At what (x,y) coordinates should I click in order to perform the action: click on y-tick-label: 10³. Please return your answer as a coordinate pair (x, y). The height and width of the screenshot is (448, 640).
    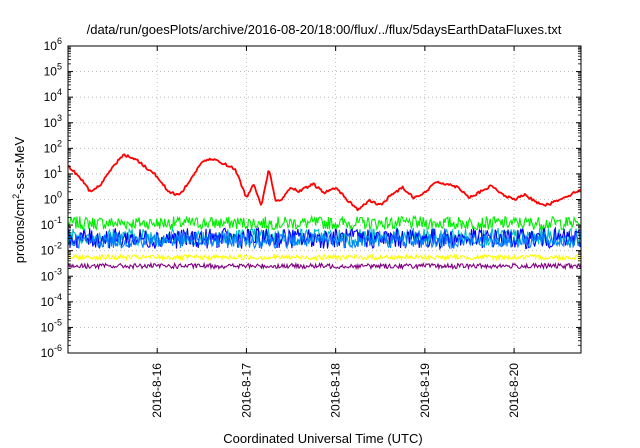
    Looking at the image, I should click on (53, 121).